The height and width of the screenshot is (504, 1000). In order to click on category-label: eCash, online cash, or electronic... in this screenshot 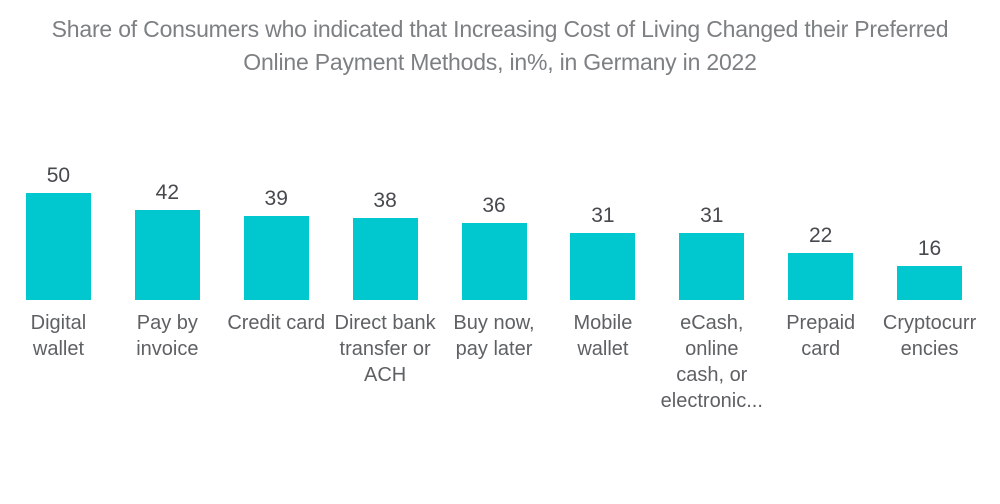, I will do `click(712, 362)`.